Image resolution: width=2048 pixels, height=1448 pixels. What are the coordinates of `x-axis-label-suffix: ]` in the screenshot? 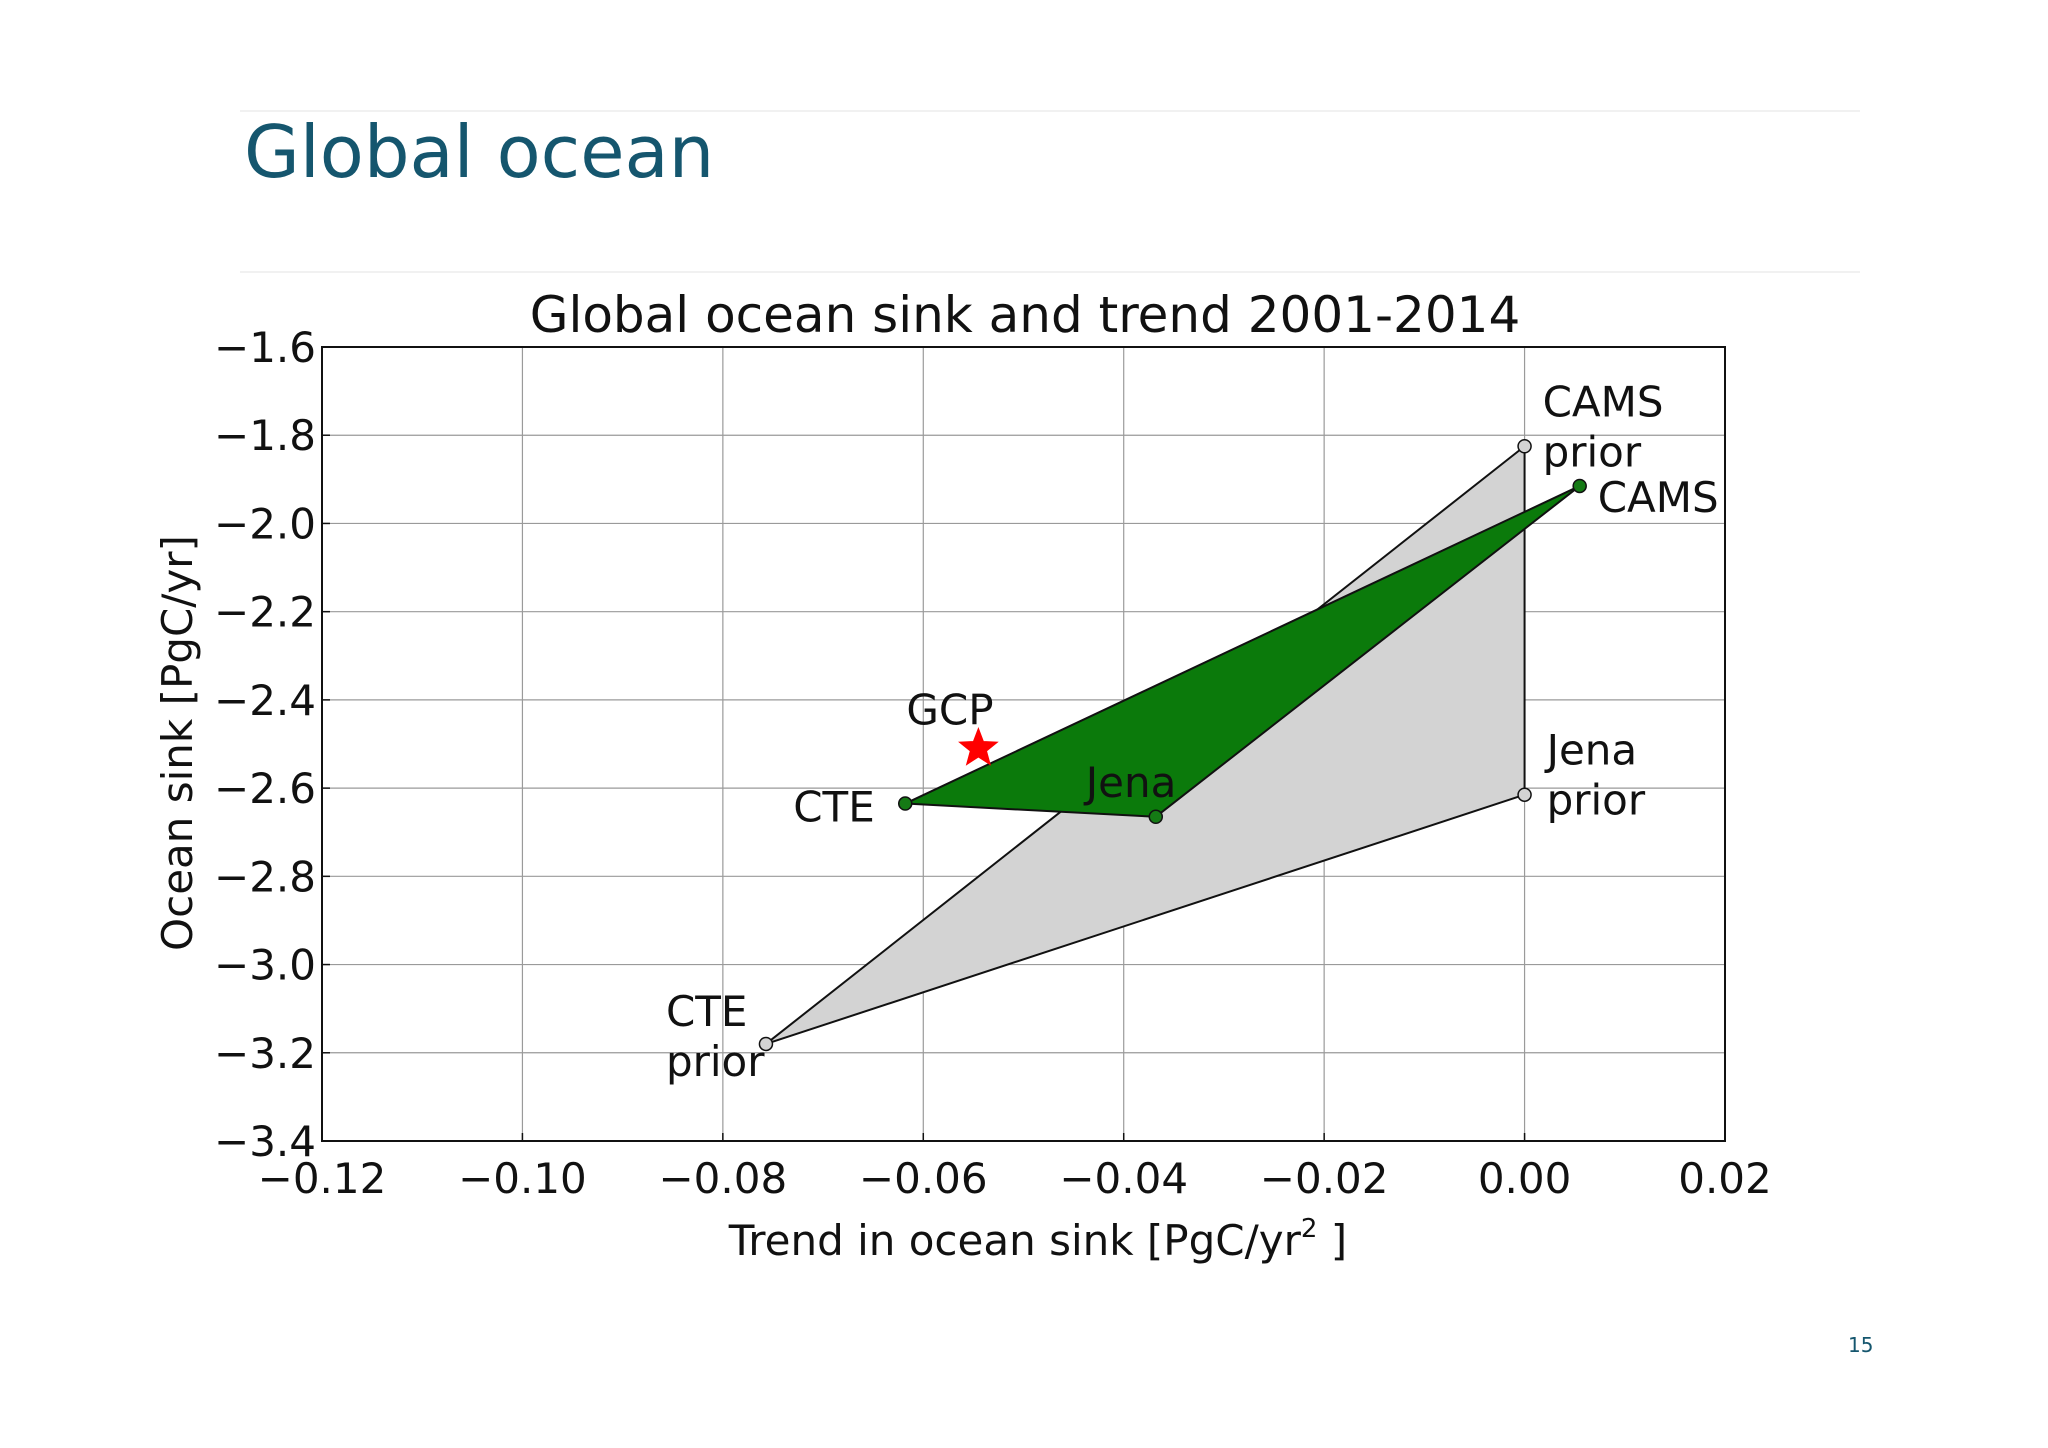 It's located at (1332, 1240).